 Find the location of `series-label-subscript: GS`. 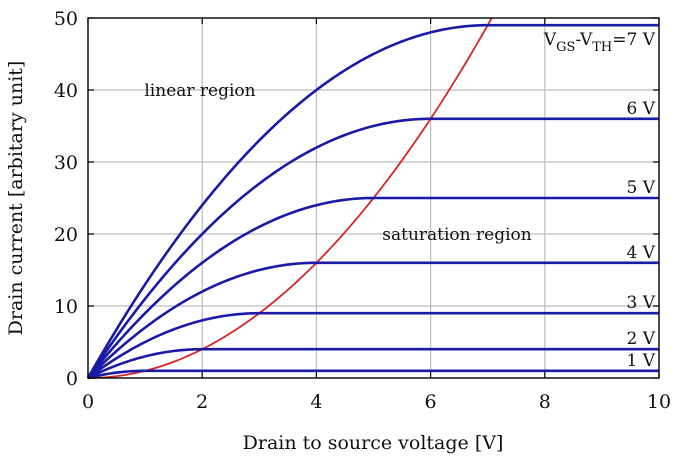

series-label-subscript: GS is located at coordinates (565, 47).